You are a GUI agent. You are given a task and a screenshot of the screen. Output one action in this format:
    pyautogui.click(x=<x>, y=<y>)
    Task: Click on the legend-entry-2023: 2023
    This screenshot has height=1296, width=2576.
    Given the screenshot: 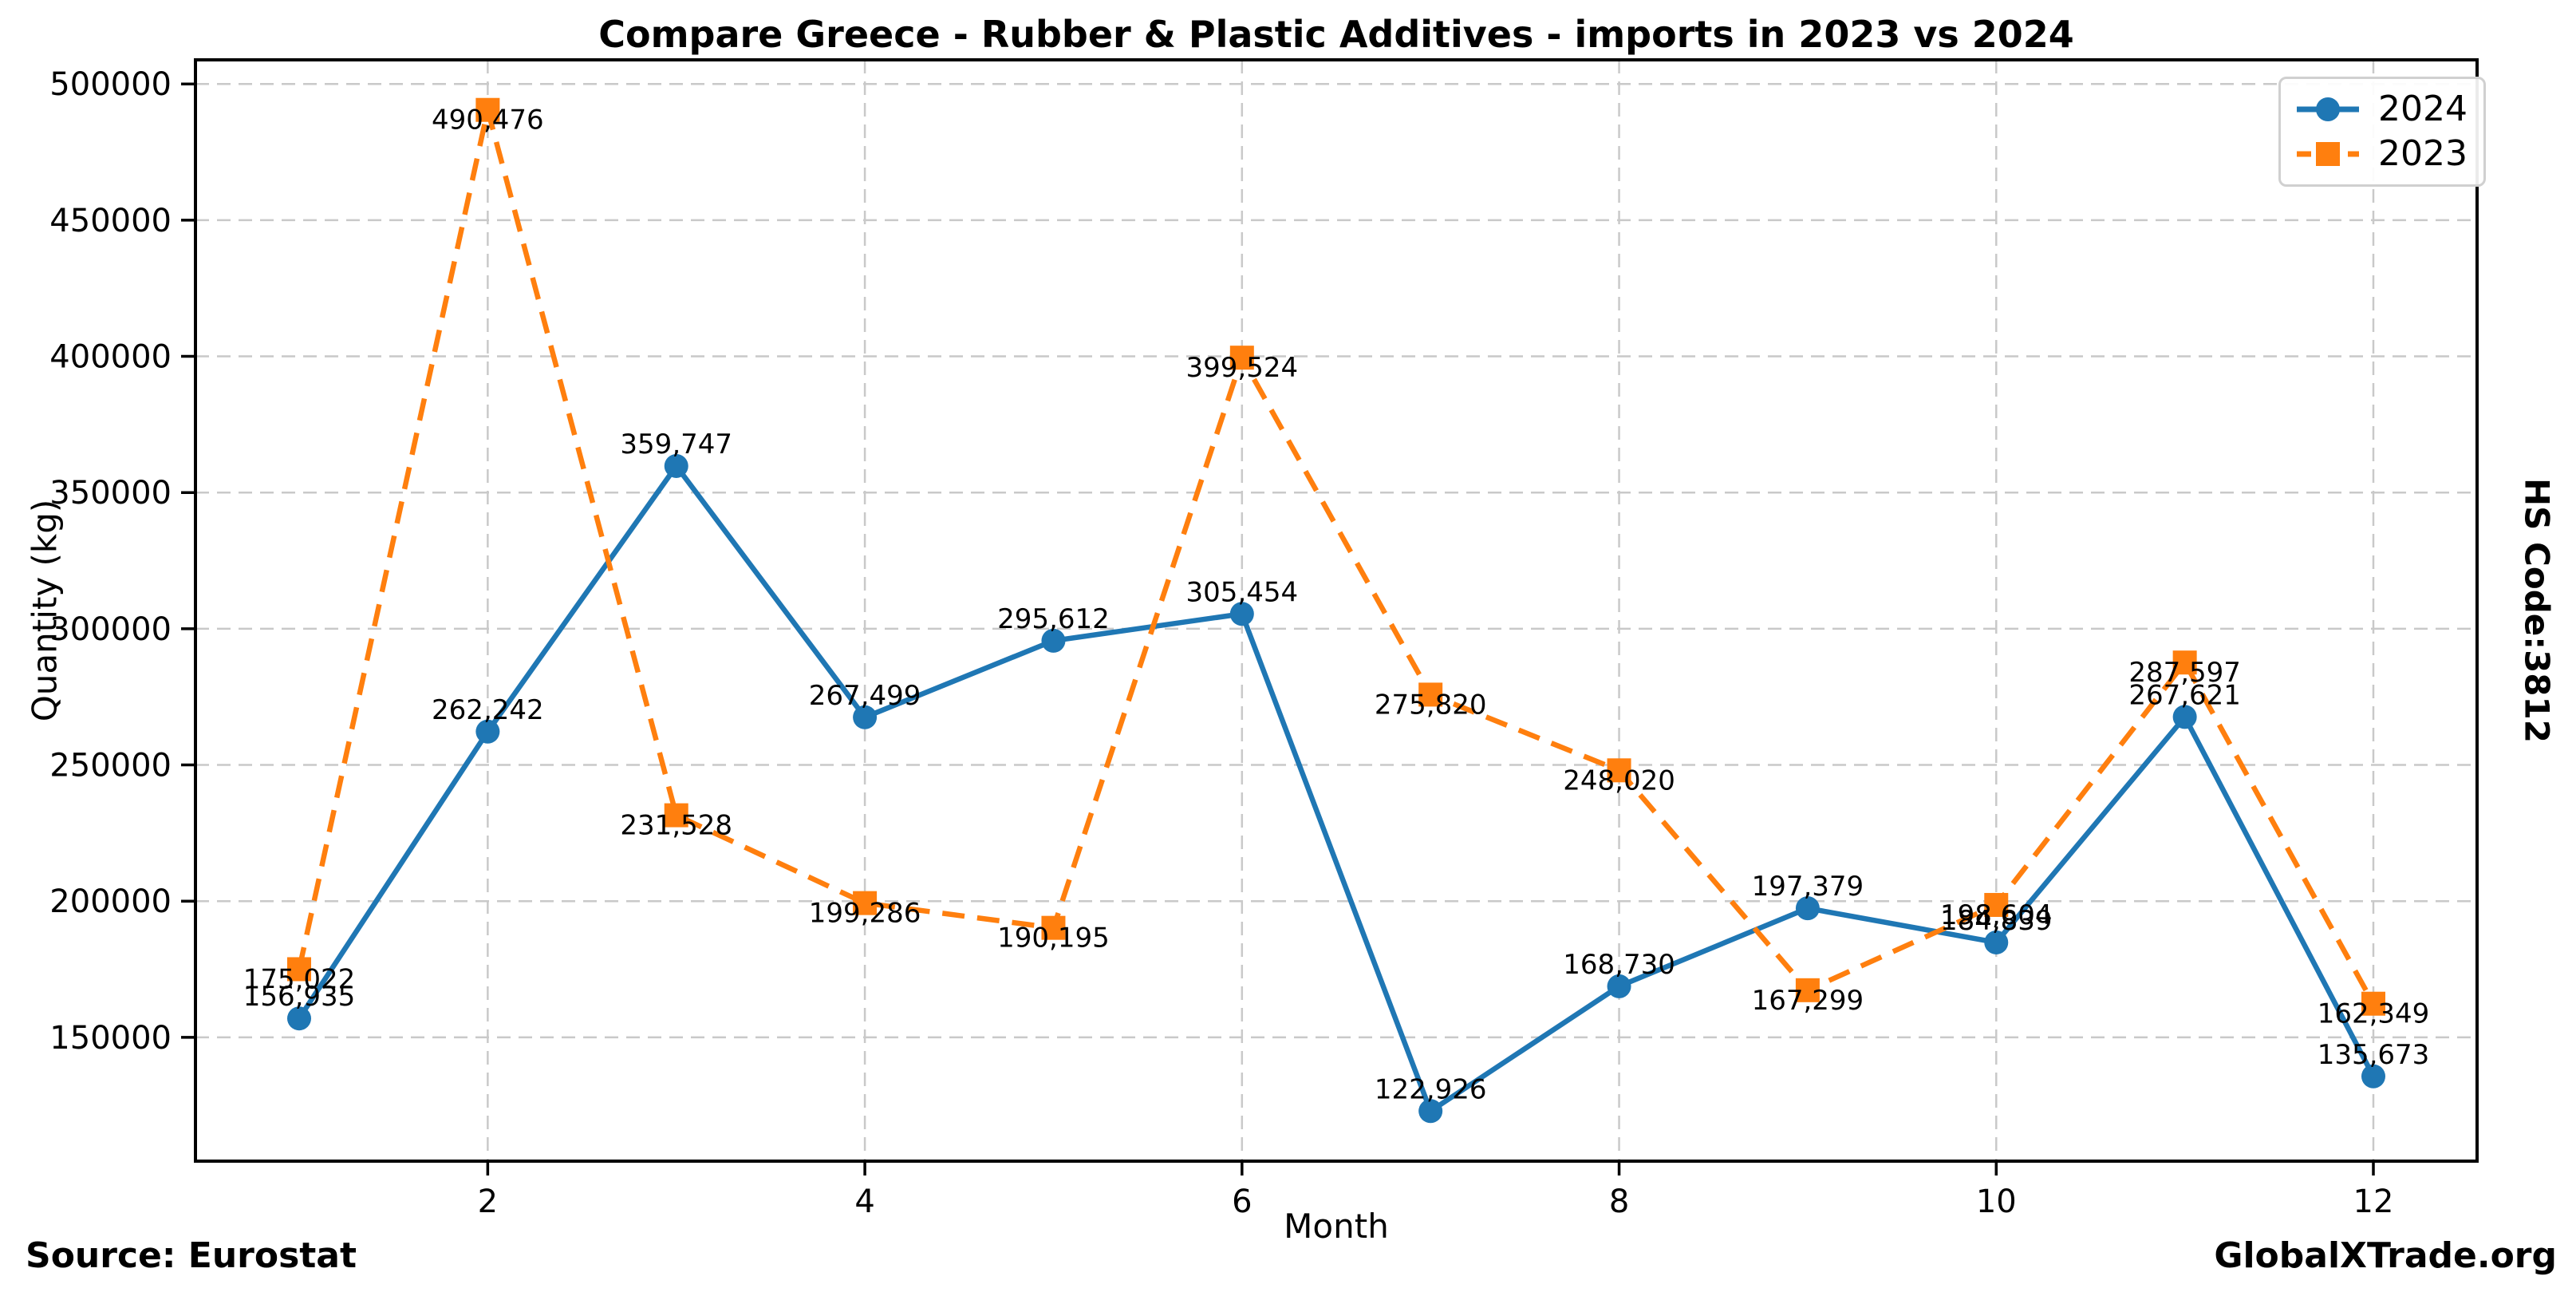 What is the action you would take?
    pyautogui.click(x=2381, y=154)
    